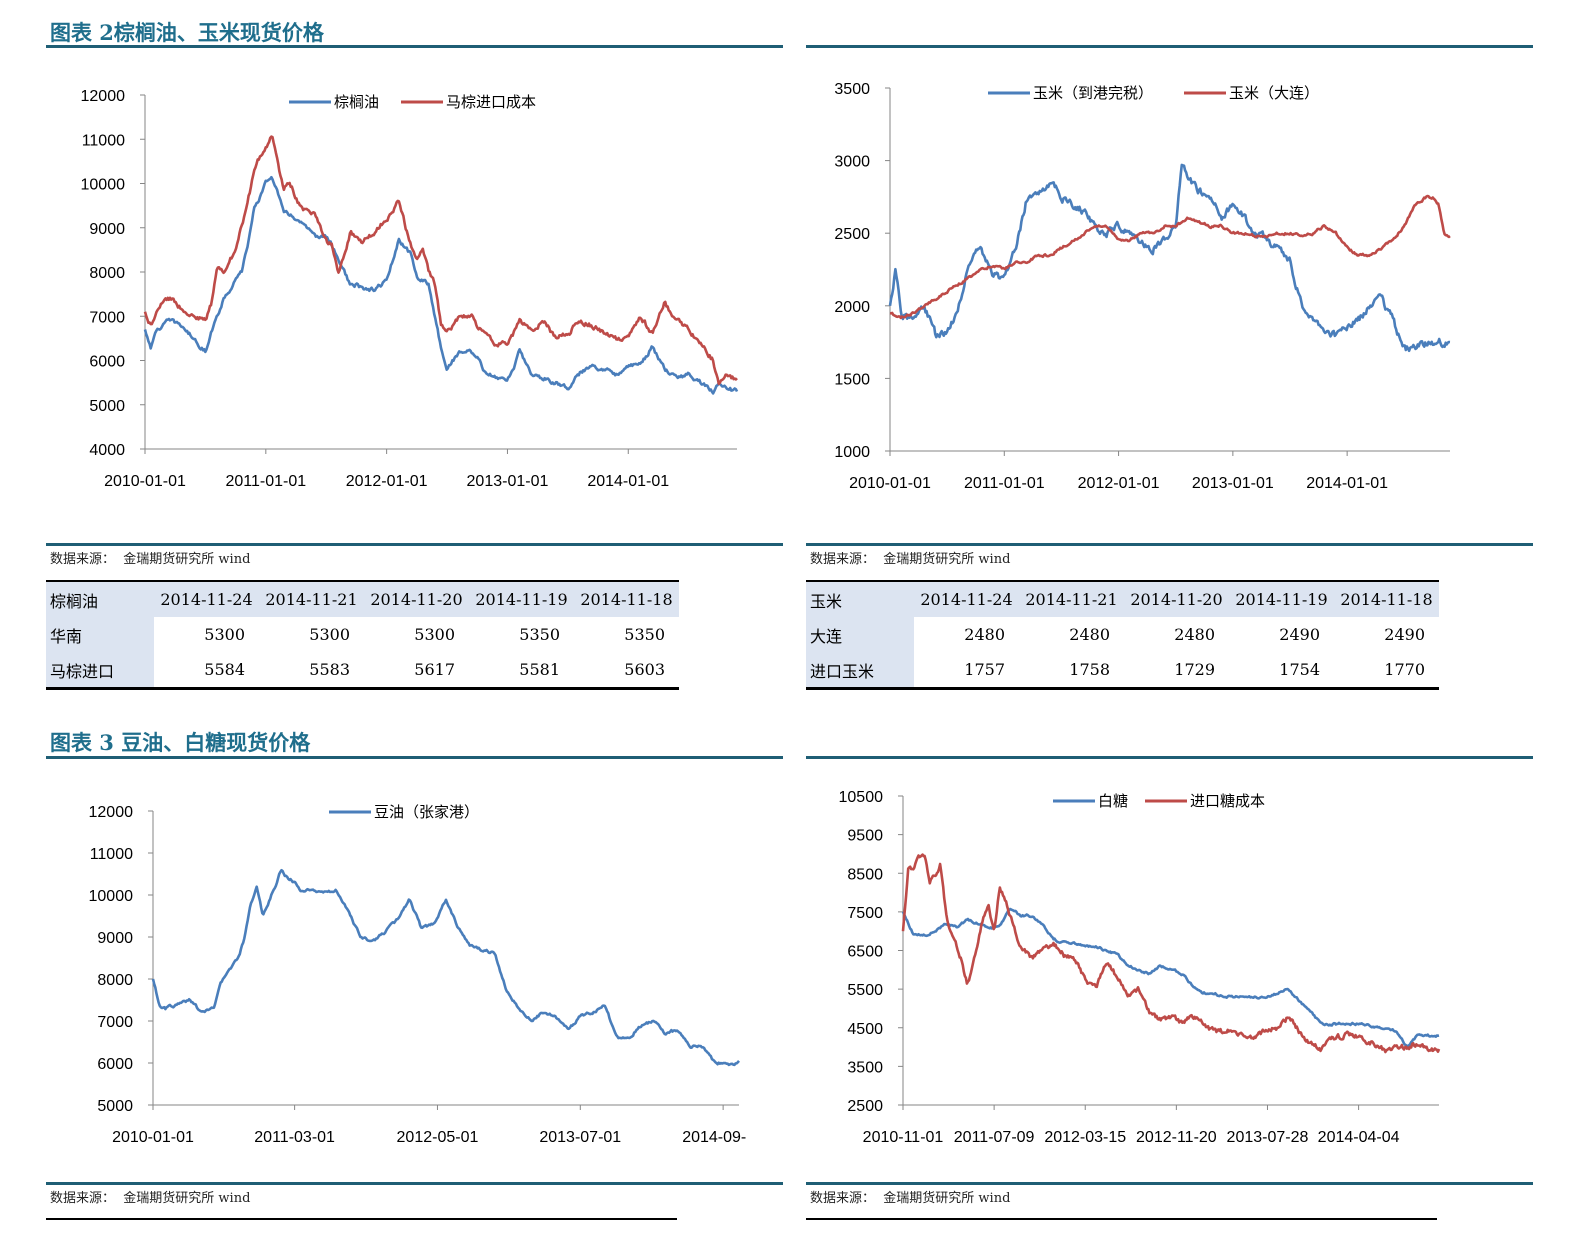 Image resolution: width=1588 pixels, height=1239 pixels. Describe the element at coordinates (521, 671) in the screenshot. I see `table-cell: 5581` at that location.